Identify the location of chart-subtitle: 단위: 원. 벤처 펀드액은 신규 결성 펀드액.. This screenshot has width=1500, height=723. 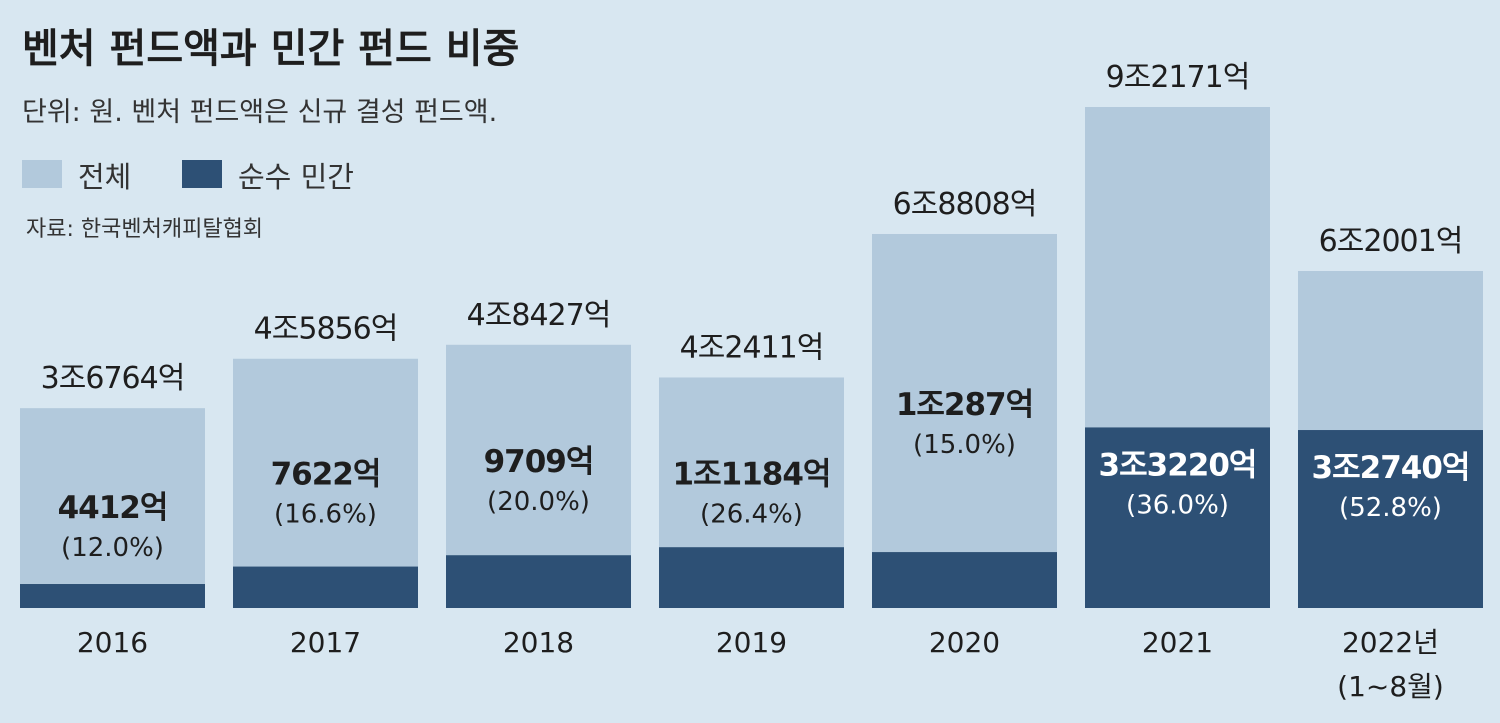
(259, 112).